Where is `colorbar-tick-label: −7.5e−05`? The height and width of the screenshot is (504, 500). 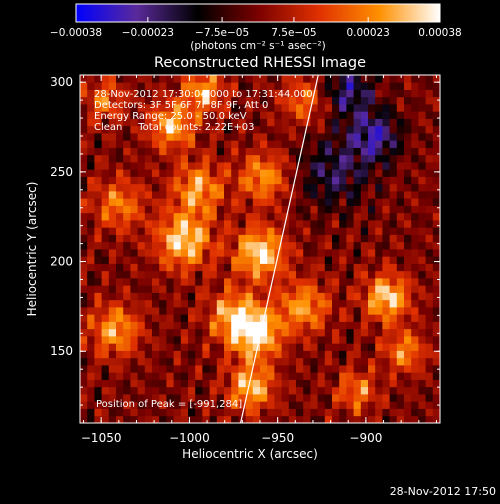
colorbar-tick-label: −7.5e−05 is located at coordinates (222, 33).